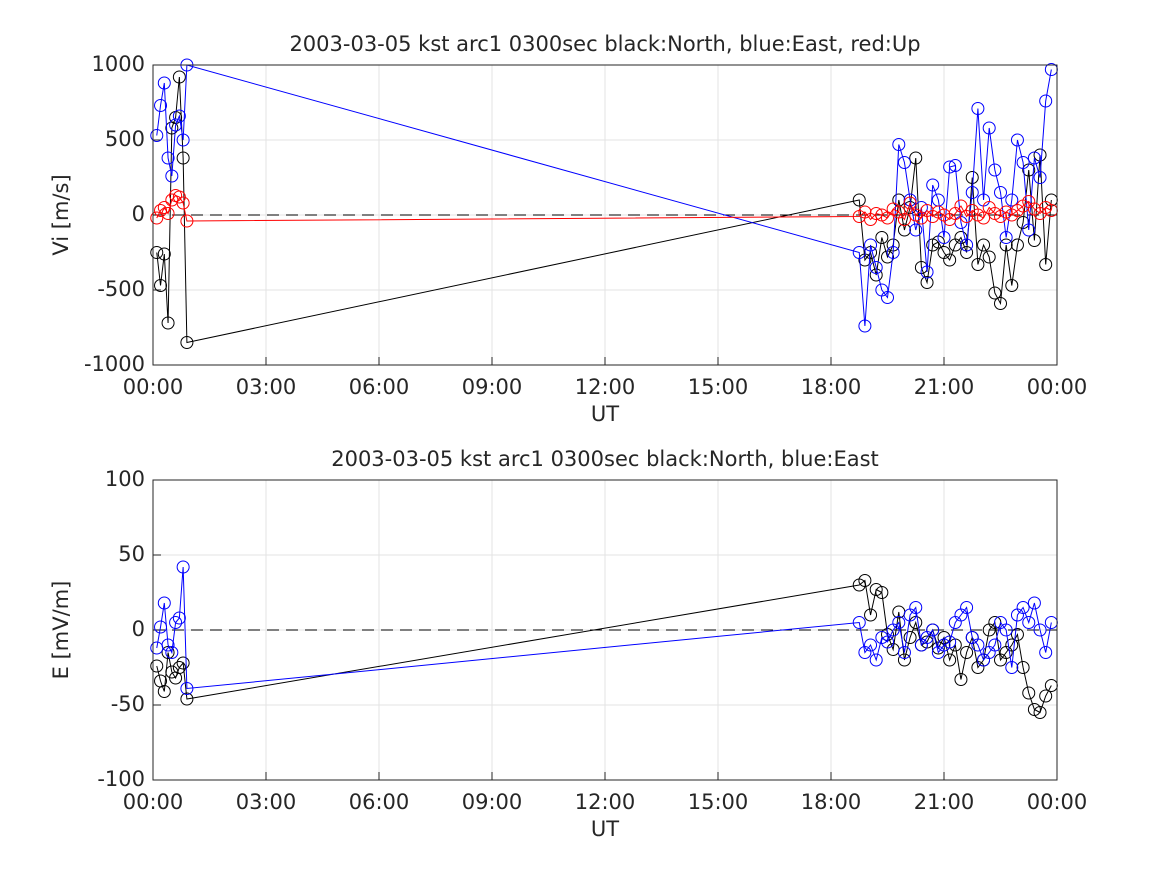 This screenshot has width=1167, height=875. I want to click on y-tick-label: -100, so click(121, 779).